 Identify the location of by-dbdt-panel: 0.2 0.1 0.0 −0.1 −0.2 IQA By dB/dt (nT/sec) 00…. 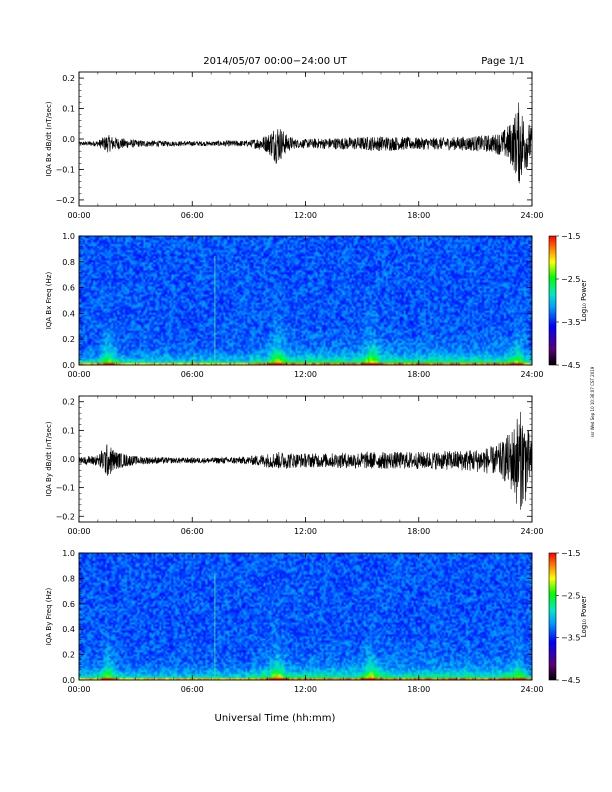
(294, 465).